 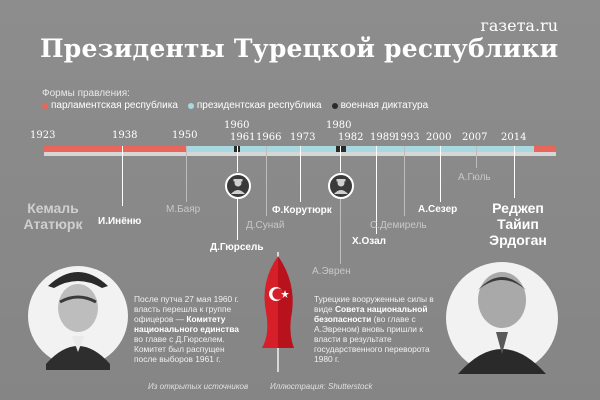 I want to click on legend-heading: Формы правления:, so click(x=86, y=93).